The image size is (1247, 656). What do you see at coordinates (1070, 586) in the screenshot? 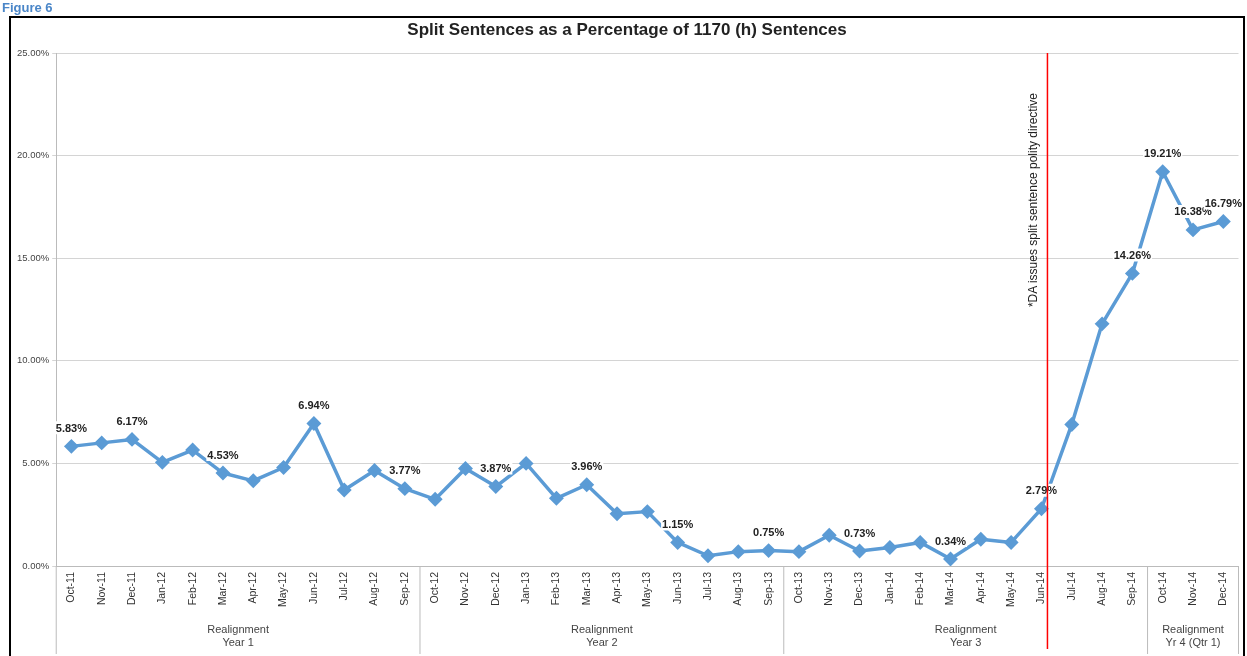
I see `x-tick-label: Jul-14` at bounding box center [1070, 586].